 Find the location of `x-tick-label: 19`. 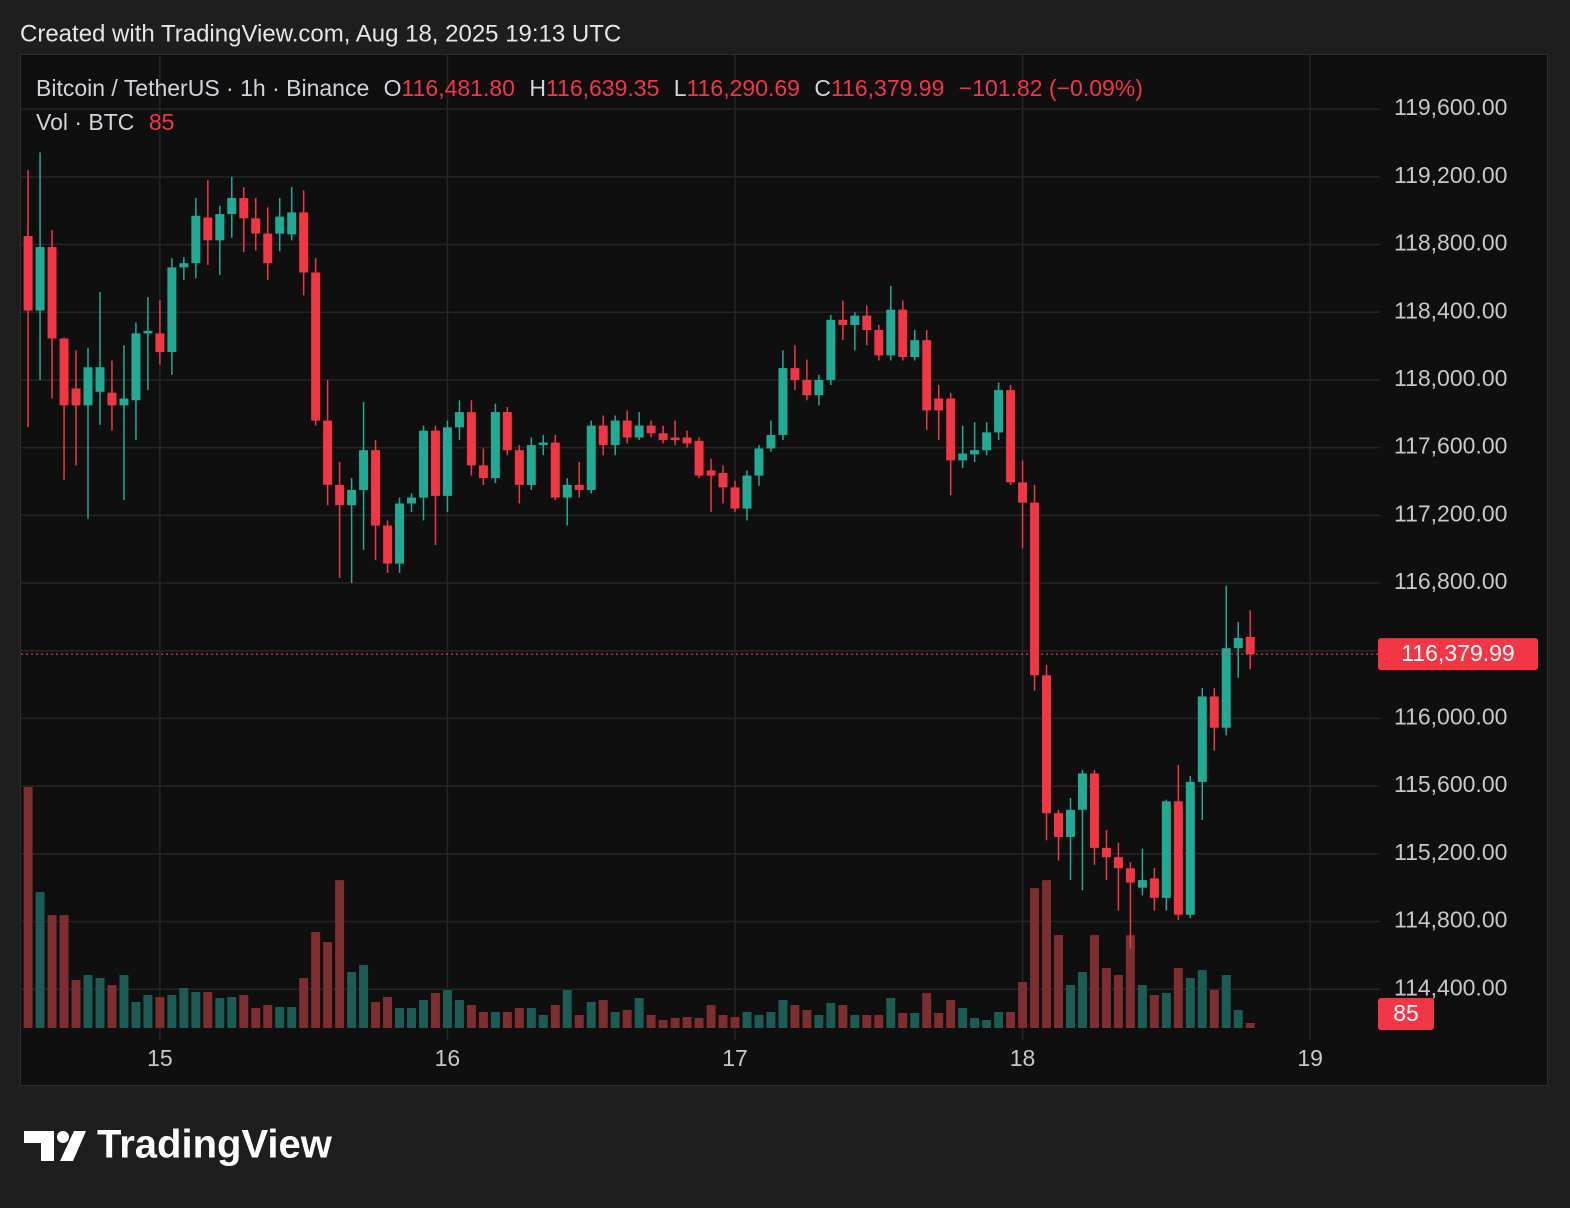

x-tick-label: 19 is located at coordinates (1310, 1058).